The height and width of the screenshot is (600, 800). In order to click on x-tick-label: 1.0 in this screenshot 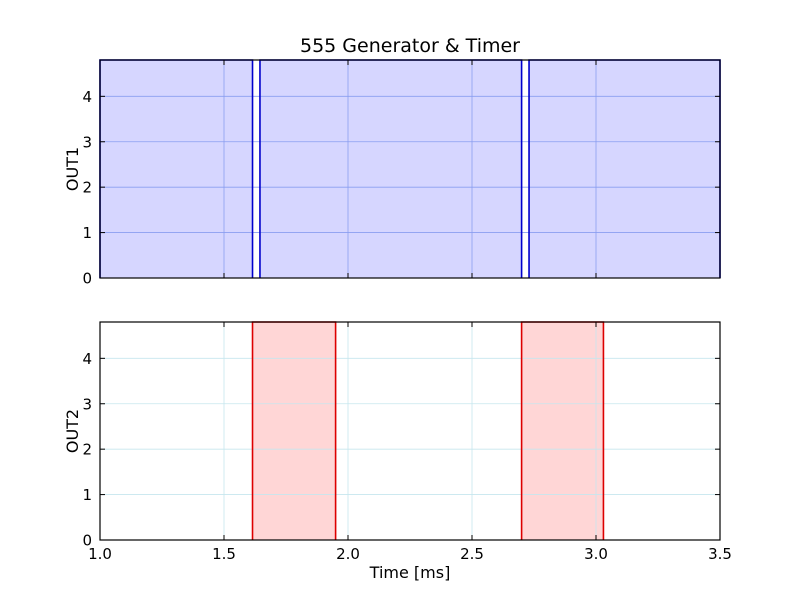, I will do `click(100, 554)`.